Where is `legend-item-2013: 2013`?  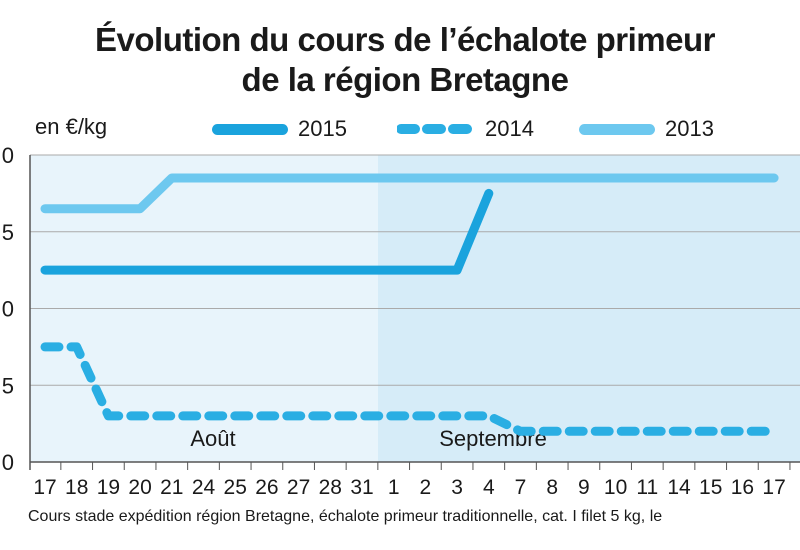 legend-item-2013: 2013 is located at coordinates (646, 129).